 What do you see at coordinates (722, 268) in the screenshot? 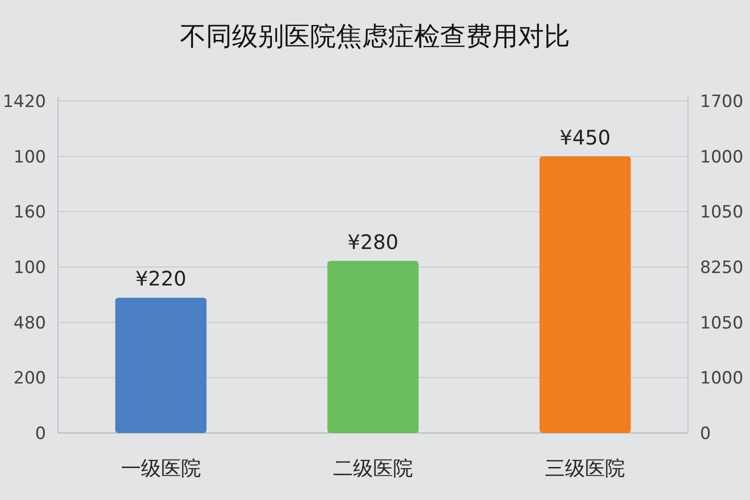
I see `text: 8250` at bounding box center [722, 268].